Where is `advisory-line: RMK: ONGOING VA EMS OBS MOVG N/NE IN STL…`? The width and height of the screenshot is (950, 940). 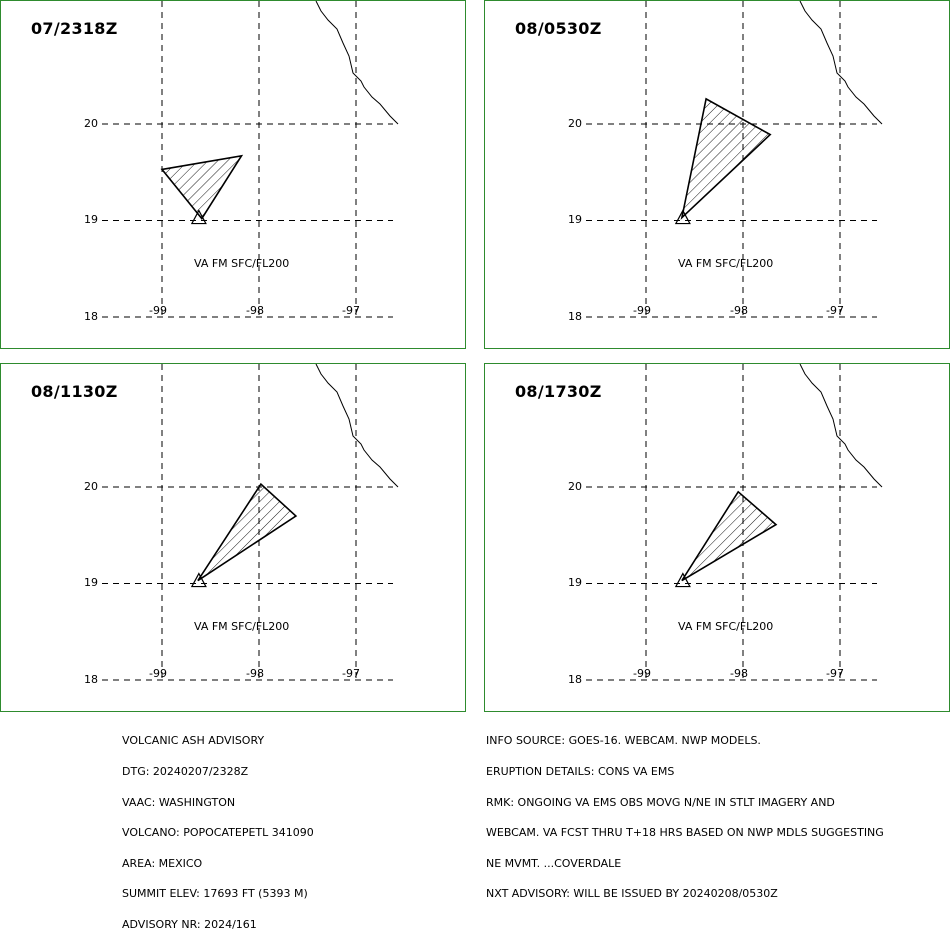
advisory-line: RMK: ONGOING VA EMS OBS MOVG N/NE IN STL… is located at coordinates (660, 802).